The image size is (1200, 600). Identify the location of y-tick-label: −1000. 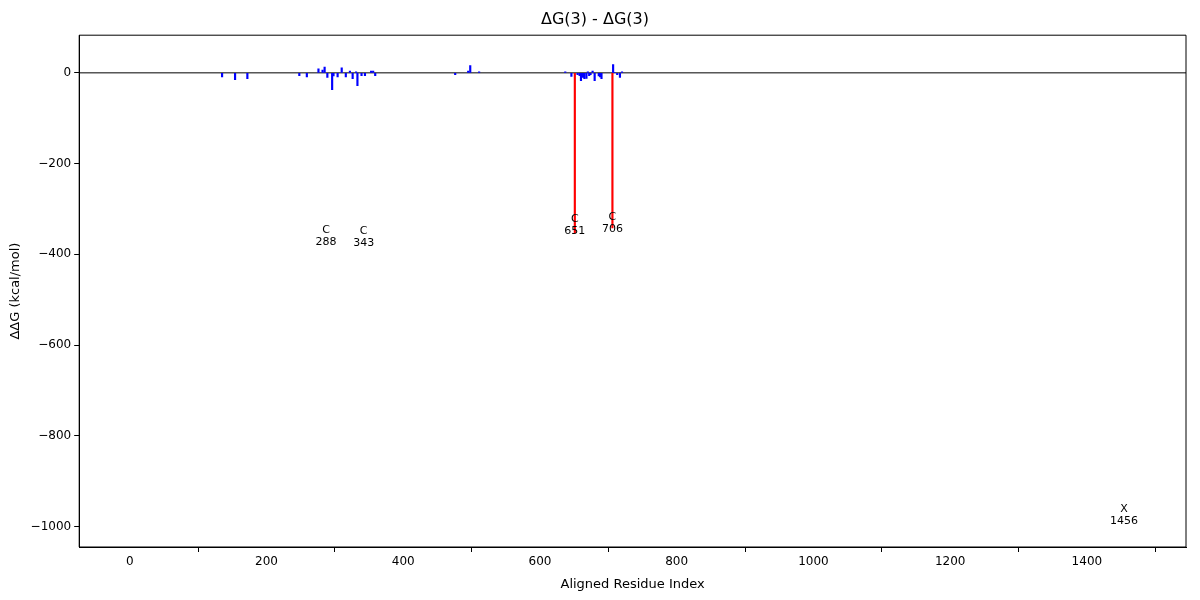
(51, 525).